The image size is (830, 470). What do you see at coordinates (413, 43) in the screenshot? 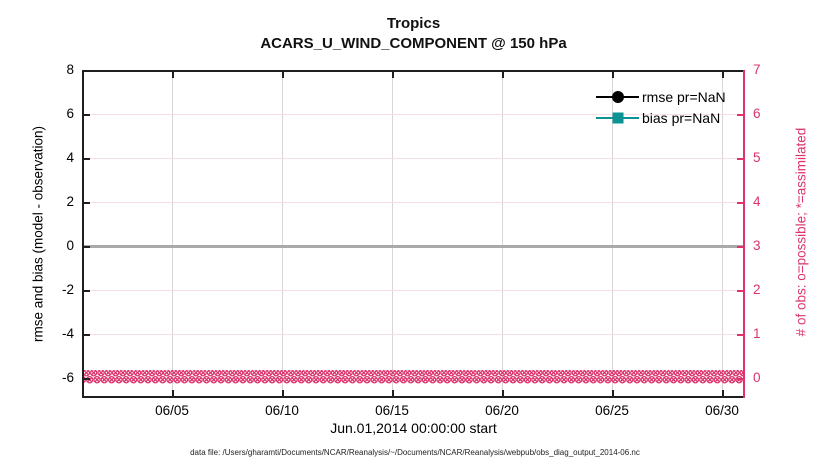
I see `plot-subtitle: ACARS_U_WIND_COMPONENT @ 150 hPa` at bounding box center [413, 43].